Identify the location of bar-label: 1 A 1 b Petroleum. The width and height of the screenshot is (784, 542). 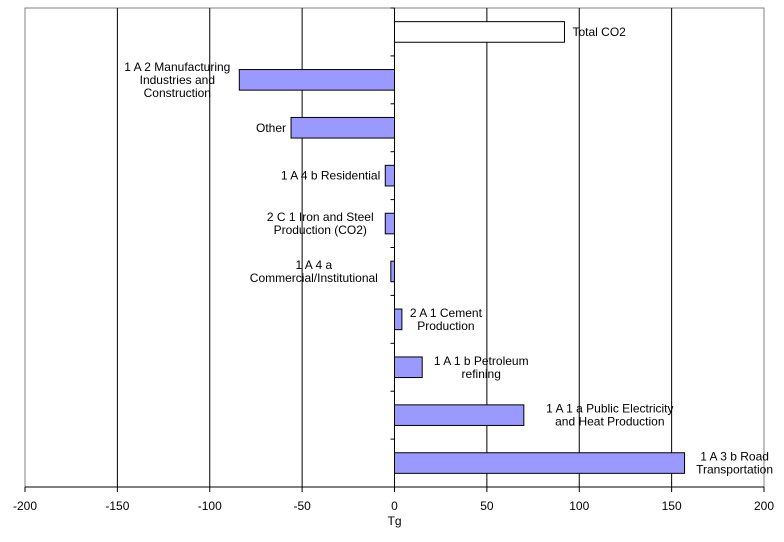
(481, 361).